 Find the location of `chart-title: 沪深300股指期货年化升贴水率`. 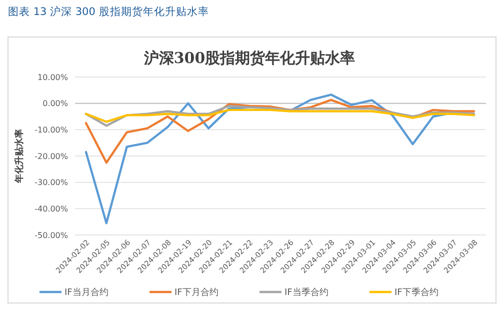

chart-title: 沪深300股指期货年化升贴水率 is located at coordinates (249, 58).